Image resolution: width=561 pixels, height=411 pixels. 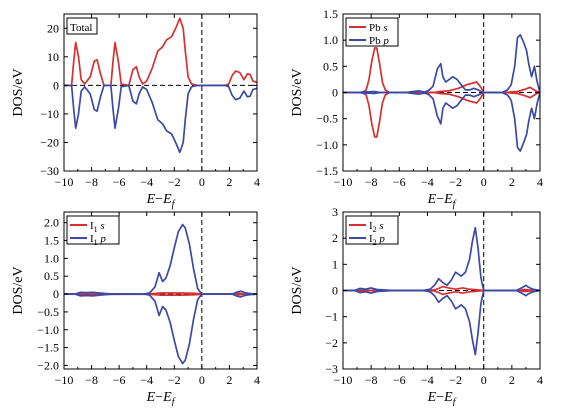 I want to click on series-line-pb-s, so click(x=441, y=70).